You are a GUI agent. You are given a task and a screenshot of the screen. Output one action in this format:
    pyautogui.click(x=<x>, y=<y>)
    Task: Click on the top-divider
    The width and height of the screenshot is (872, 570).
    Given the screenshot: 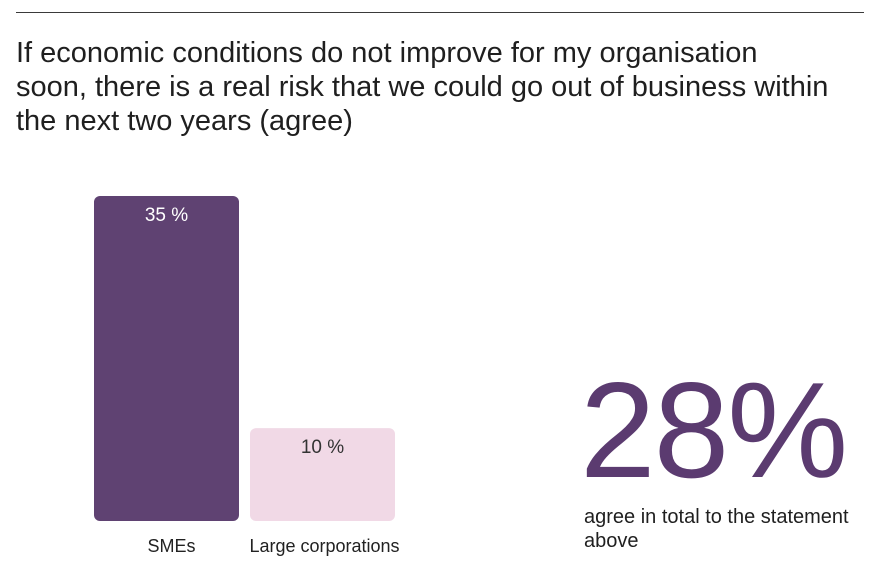 What is the action you would take?
    pyautogui.click(x=440, y=12)
    